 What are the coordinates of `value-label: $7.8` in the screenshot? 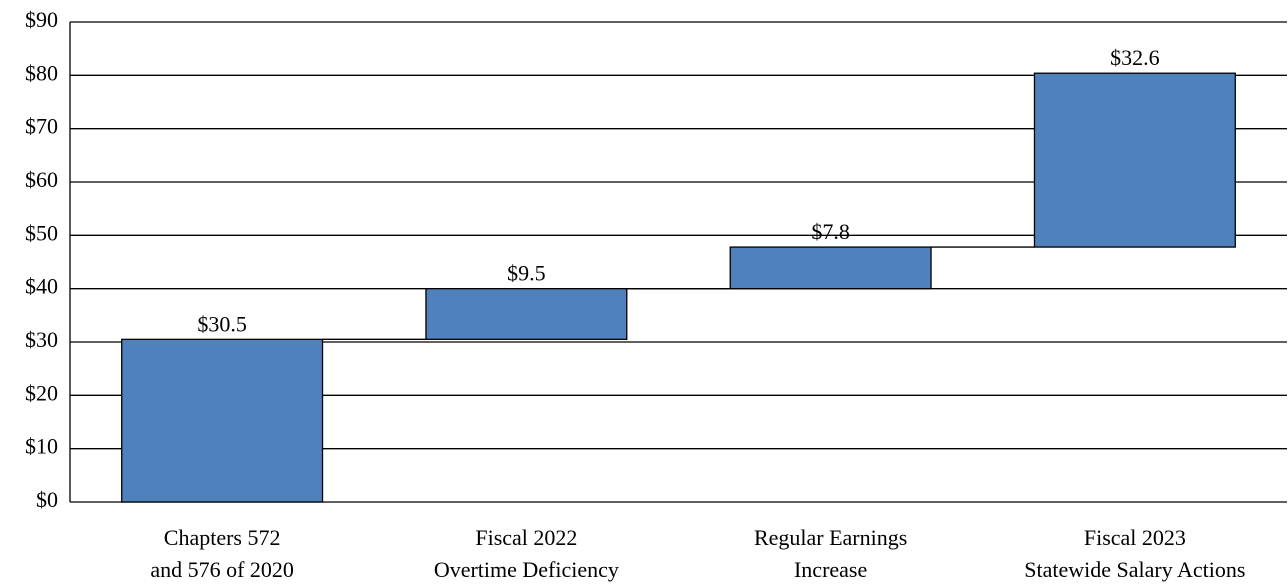 It's located at (830, 231).